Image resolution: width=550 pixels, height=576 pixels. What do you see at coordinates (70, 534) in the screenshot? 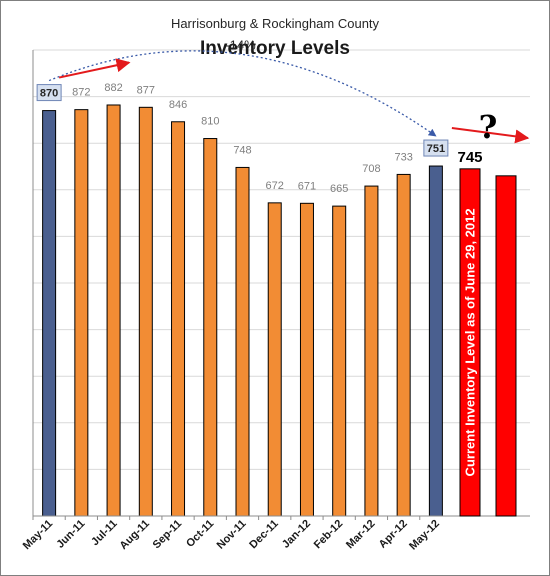
I see `tick-label-jun-11: Jun-11` at bounding box center [70, 534].